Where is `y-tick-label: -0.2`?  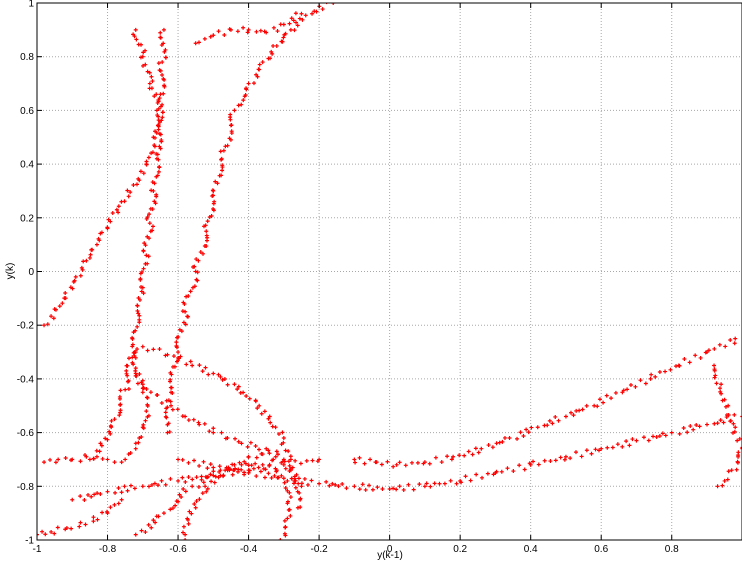 y-tick-label: -0.2 is located at coordinates (26, 326).